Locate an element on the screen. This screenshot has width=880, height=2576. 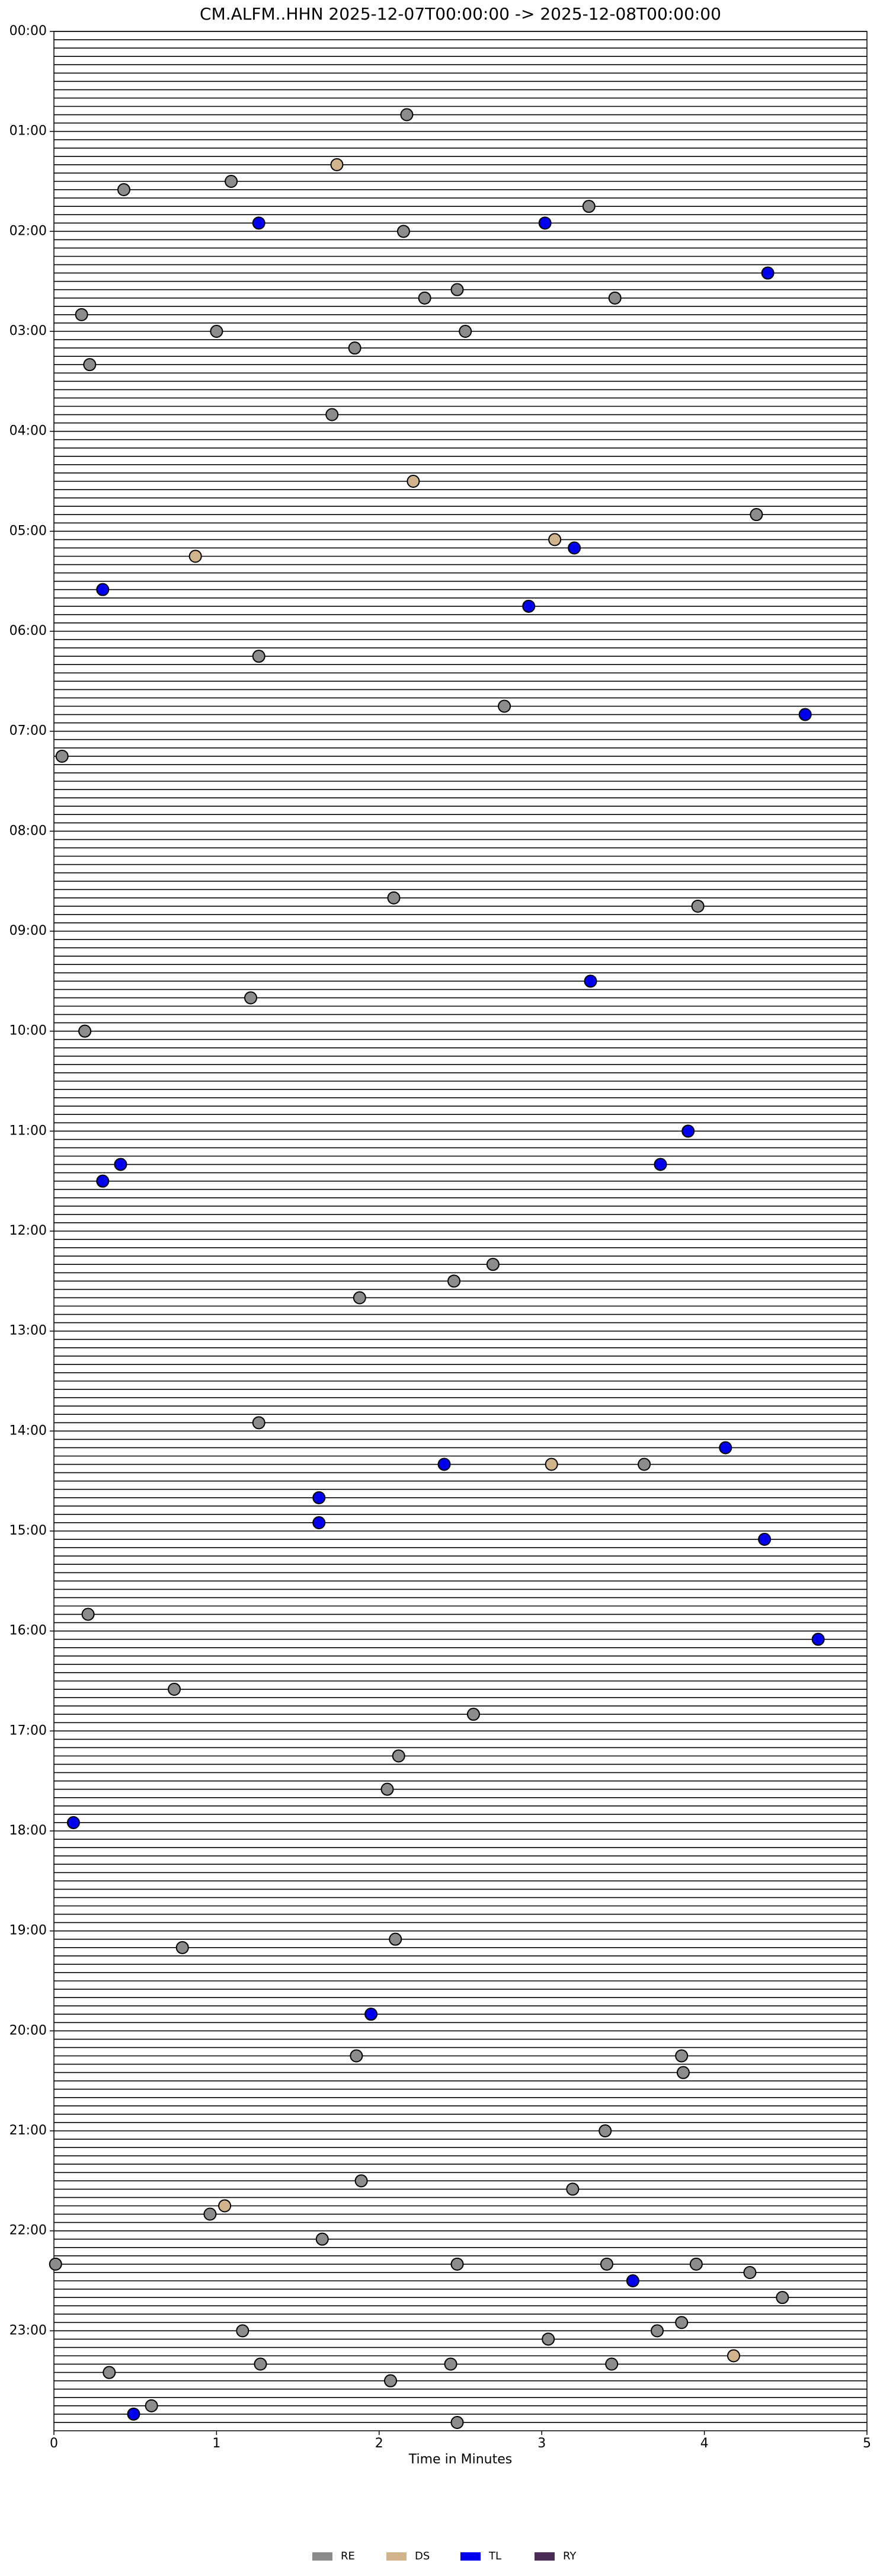
legend-label: RE is located at coordinates (348, 2556).